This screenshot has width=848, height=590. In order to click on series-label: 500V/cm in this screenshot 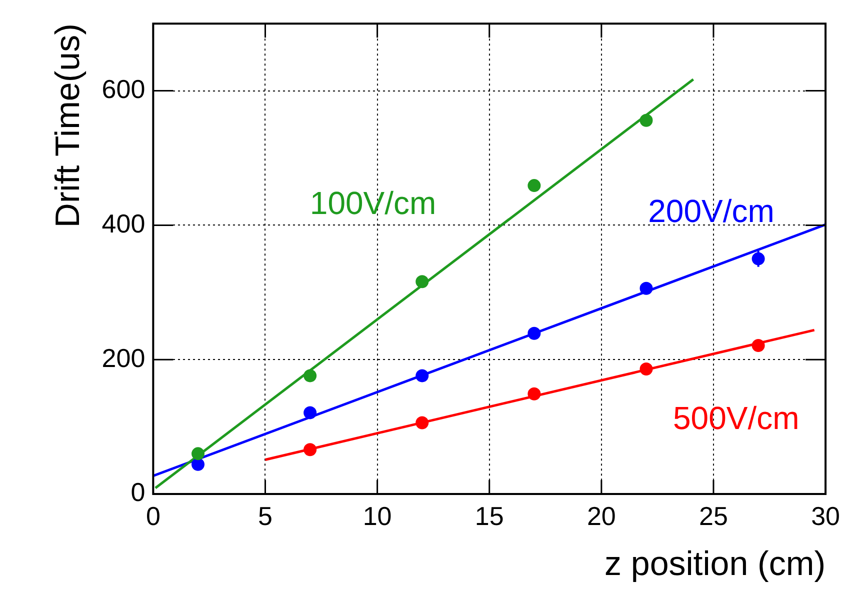, I will do `click(736, 418)`.